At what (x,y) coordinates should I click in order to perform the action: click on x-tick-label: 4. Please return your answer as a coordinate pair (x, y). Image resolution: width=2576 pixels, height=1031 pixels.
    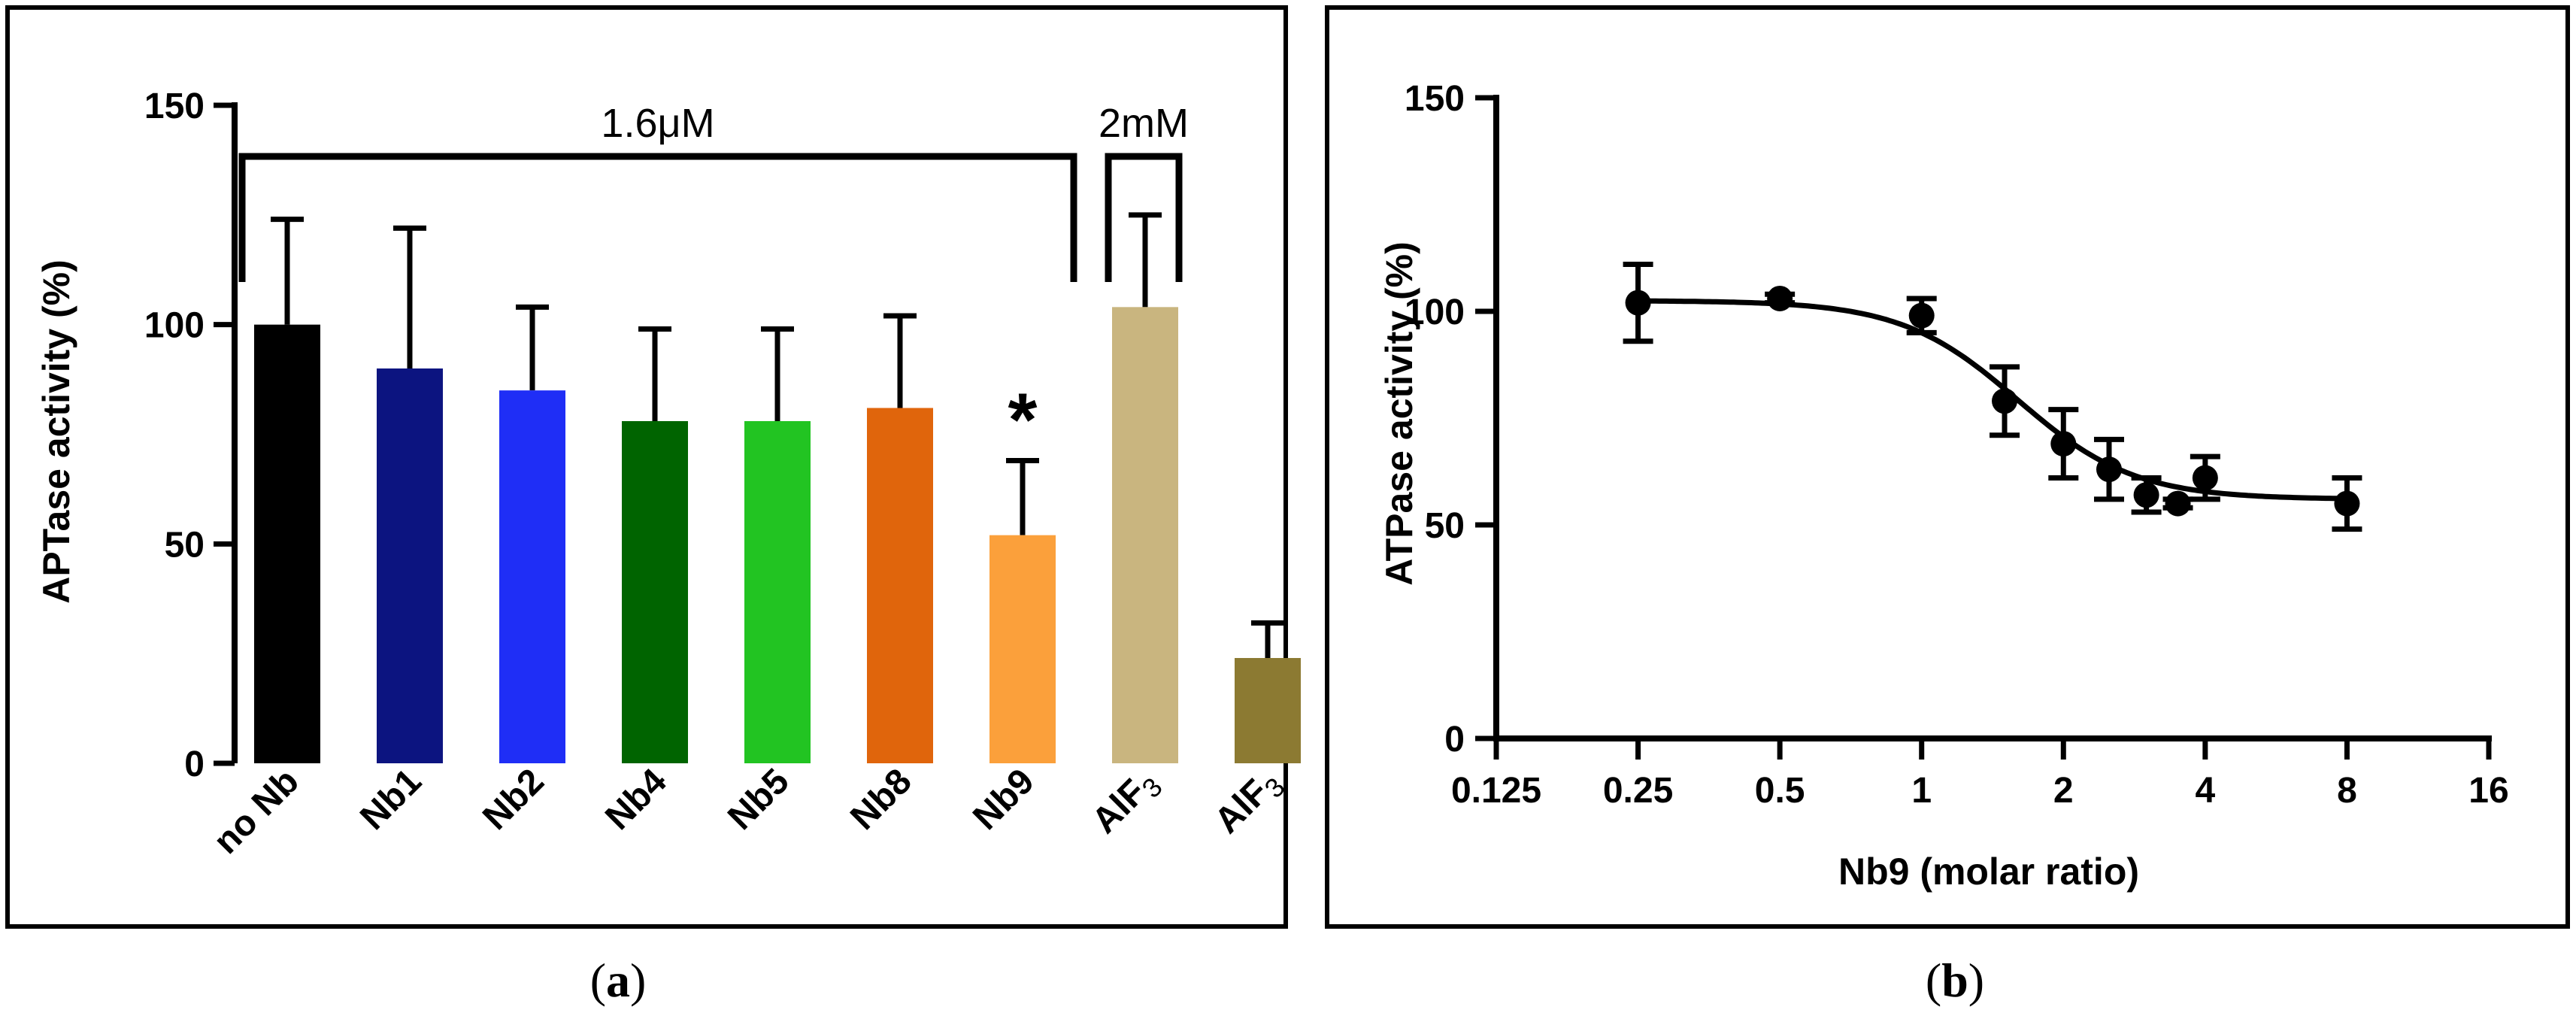
    Looking at the image, I should click on (2206, 791).